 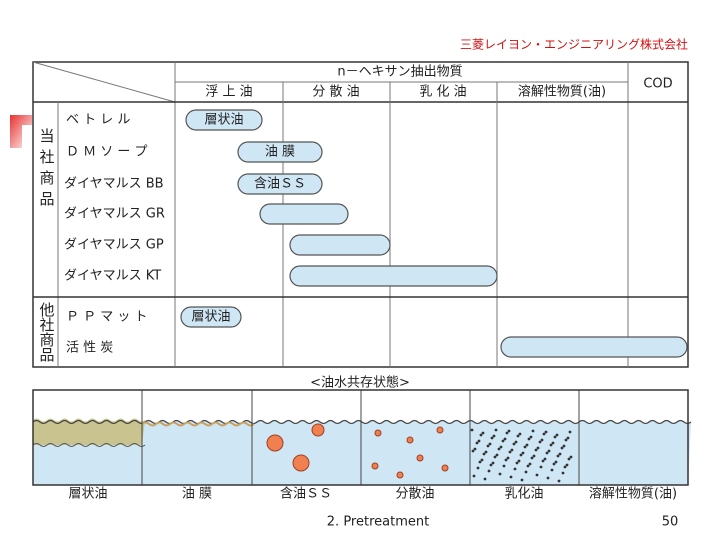 What do you see at coordinates (107, 317) in the screenshot?
I see `row-label: Ｐ Ｐ マ ッ ト` at bounding box center [107, 317].